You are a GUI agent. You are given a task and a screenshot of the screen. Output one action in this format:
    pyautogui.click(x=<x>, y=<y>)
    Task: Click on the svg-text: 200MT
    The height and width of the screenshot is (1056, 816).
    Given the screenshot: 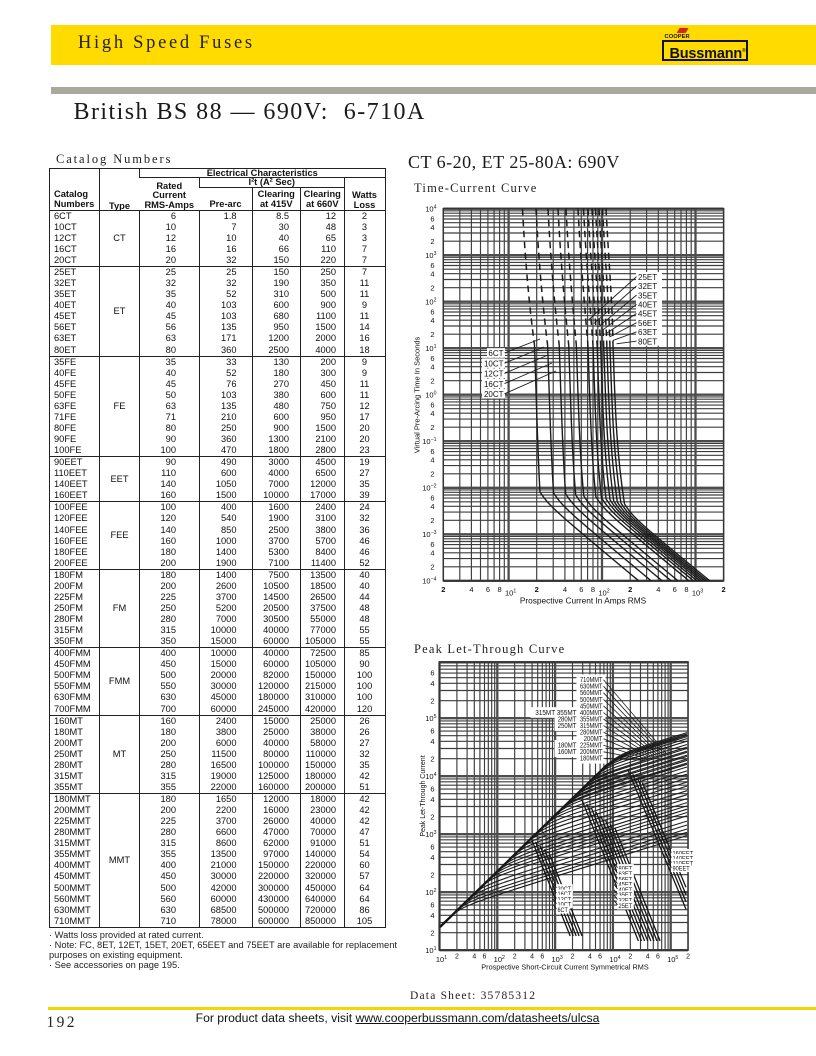 What is the action you would take?
    pyautogui.click(x=593, y=739)
    